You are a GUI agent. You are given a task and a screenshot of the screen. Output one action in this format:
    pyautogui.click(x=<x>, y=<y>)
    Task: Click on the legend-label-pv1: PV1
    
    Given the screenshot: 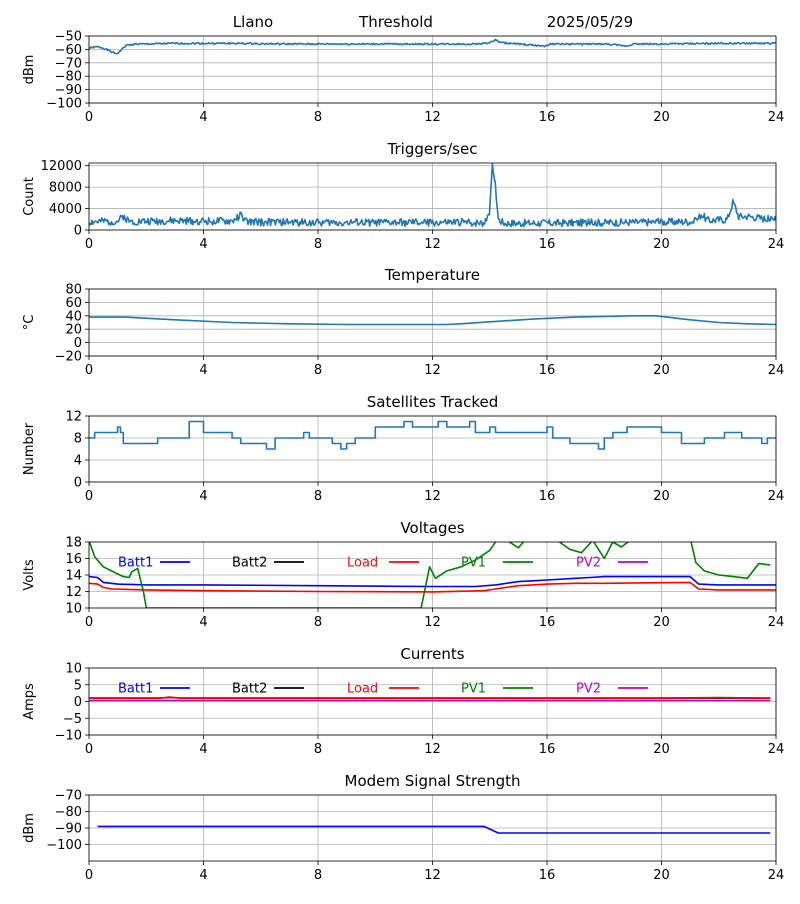 What is the action you would take?
    pyautogui.click(x=473, y=563)
    